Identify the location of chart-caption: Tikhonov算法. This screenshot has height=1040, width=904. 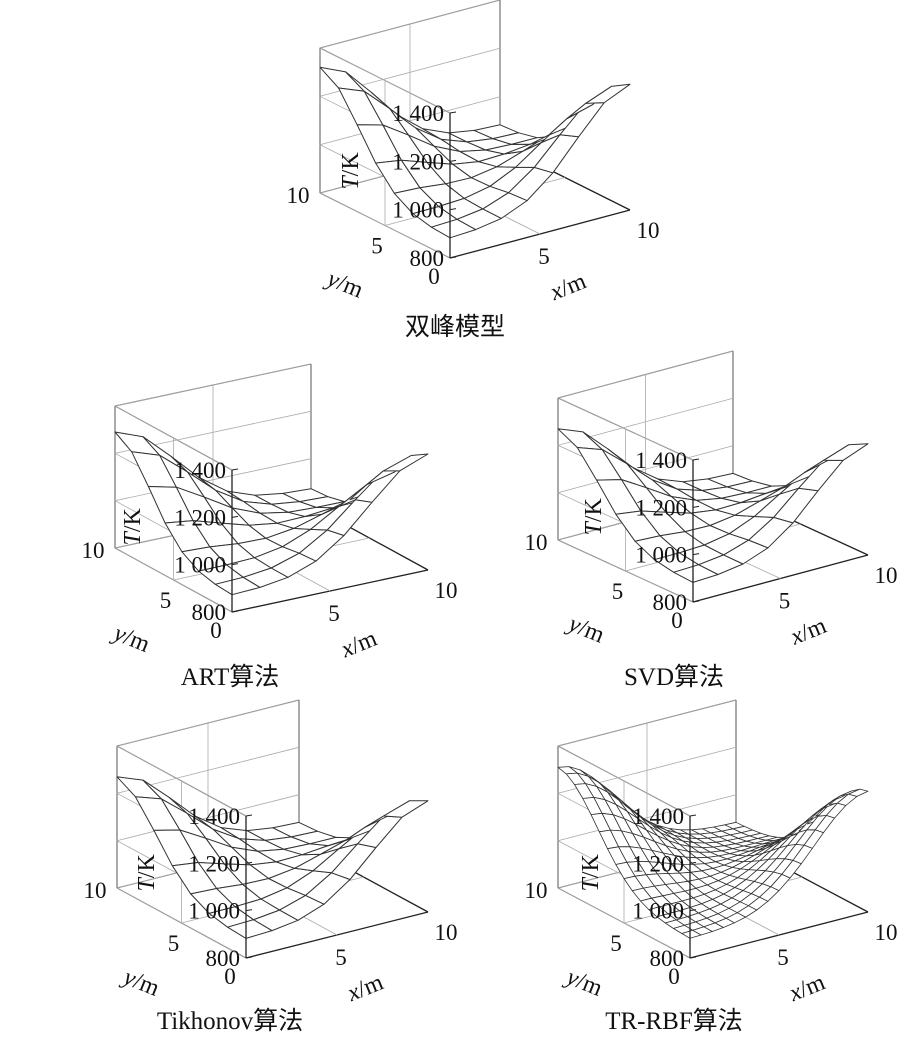
(230, 1021).